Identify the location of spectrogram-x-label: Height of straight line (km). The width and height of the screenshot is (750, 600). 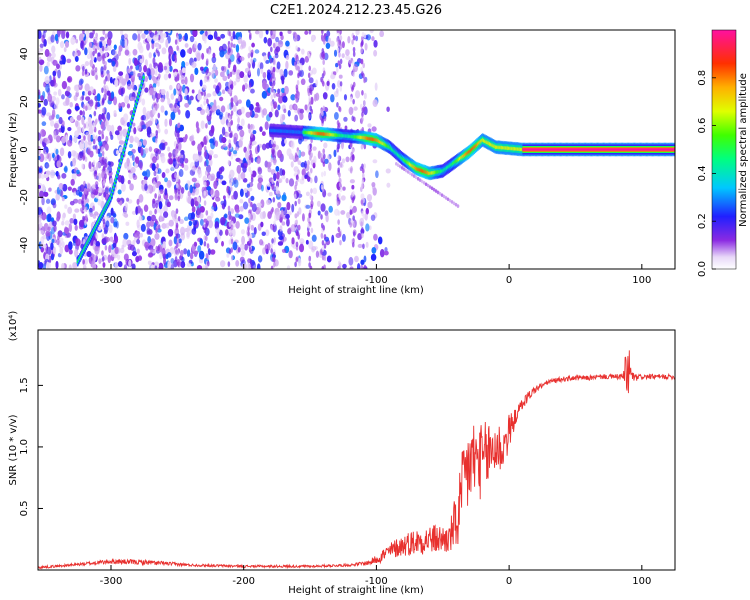
(356, 290).